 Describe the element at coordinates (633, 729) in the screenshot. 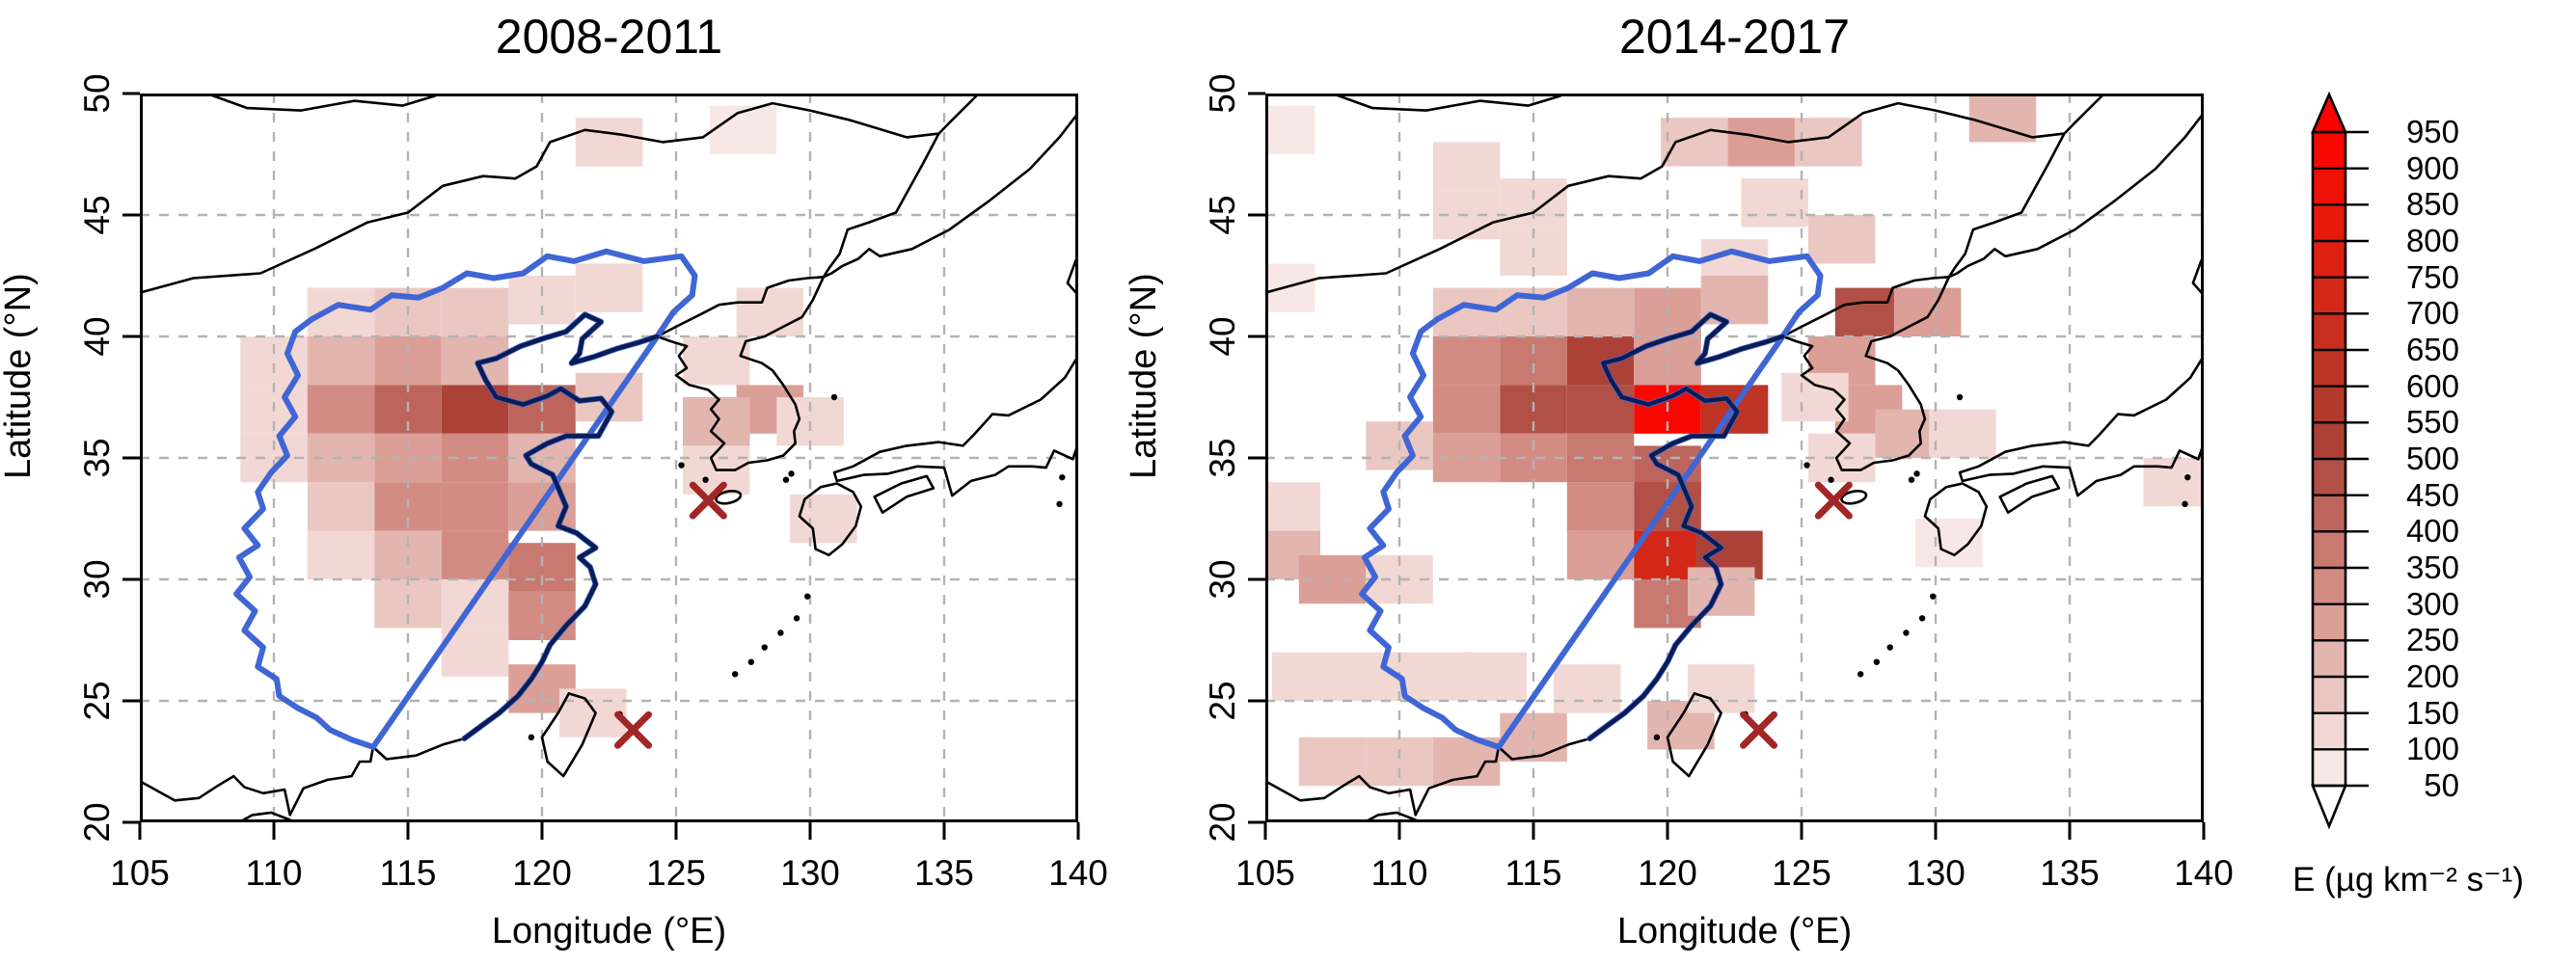

I see `x-marker-station-x-taiwan-area` at that location.